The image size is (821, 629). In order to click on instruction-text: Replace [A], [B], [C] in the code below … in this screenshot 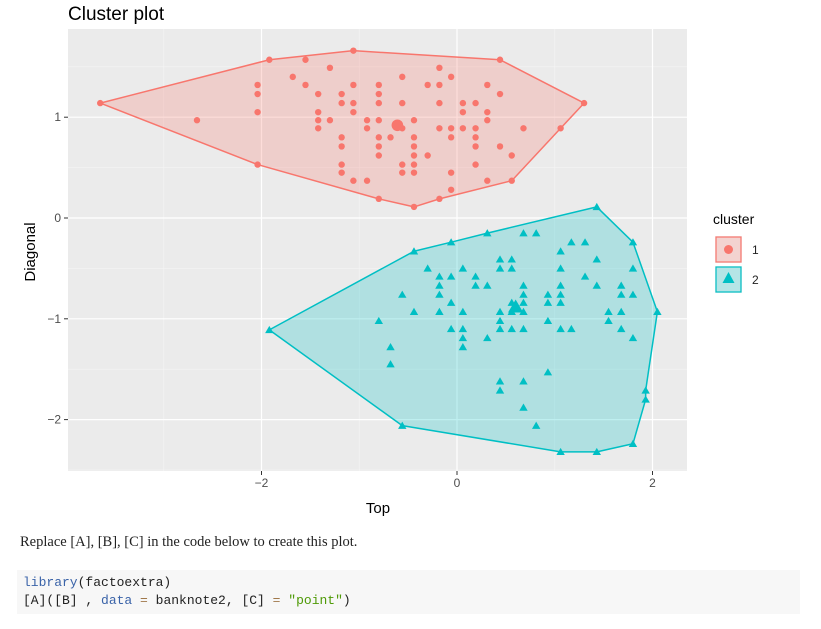, I will do `click(189, 542)`.